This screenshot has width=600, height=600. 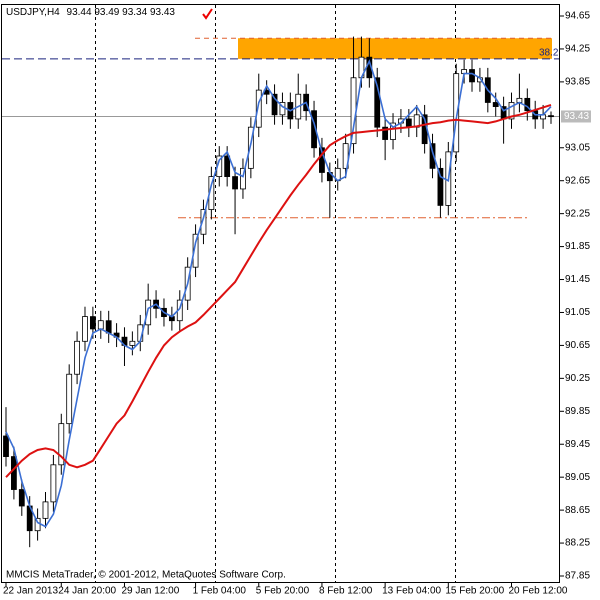 What do you see at coordinates (106, 12) in the screenshot?
I see `last-high: 93.49` at bounding box center [106, 12].